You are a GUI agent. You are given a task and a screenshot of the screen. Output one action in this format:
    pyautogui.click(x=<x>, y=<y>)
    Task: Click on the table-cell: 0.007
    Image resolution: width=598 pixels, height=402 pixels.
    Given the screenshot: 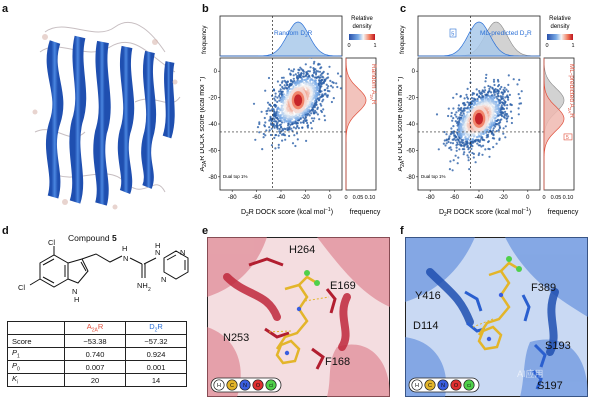 What is the action you would take?
    pyautogui.click(x=95, y=367)
    